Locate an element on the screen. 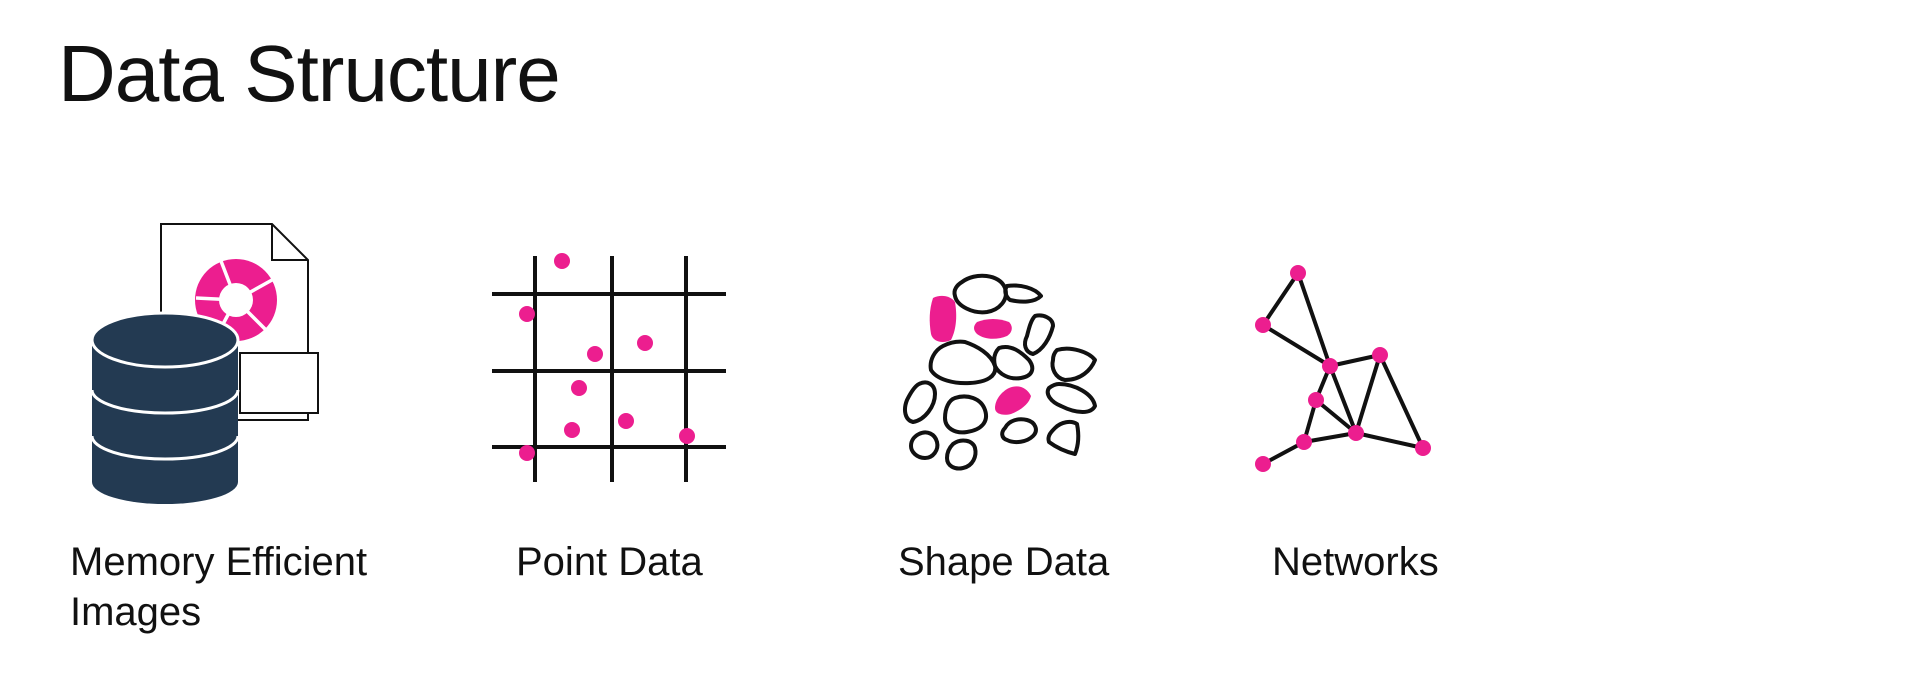 Image resolution: width=1926 pixels, height=689 pixels. polygon-outlines is located at coordinates (1000, 372).